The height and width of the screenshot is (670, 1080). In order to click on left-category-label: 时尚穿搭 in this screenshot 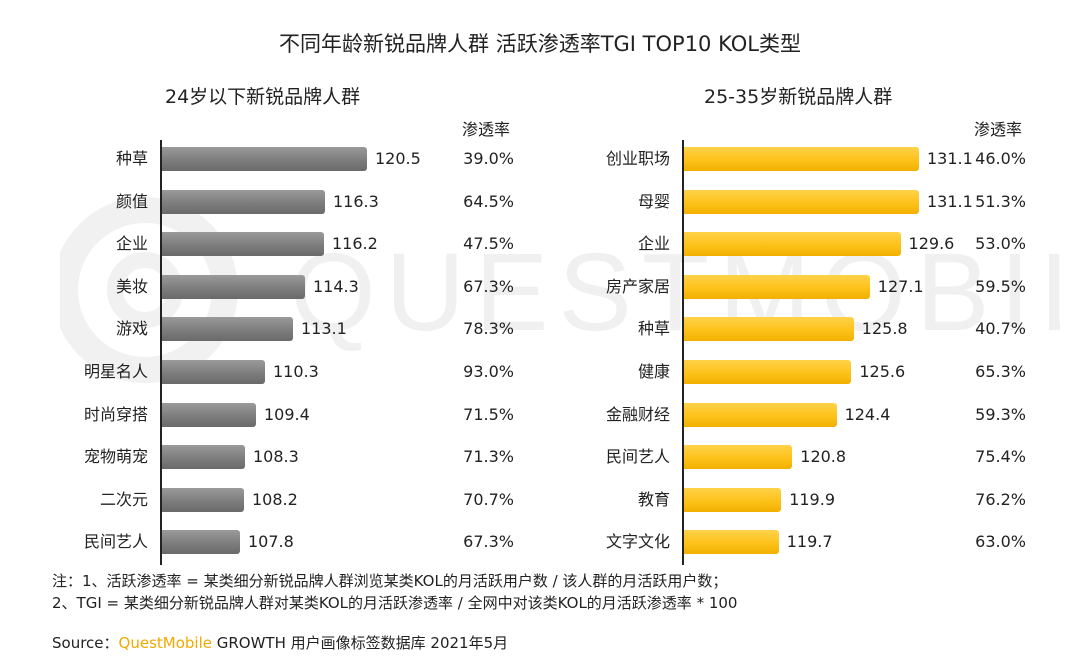, I will do `click(115, 414)`.